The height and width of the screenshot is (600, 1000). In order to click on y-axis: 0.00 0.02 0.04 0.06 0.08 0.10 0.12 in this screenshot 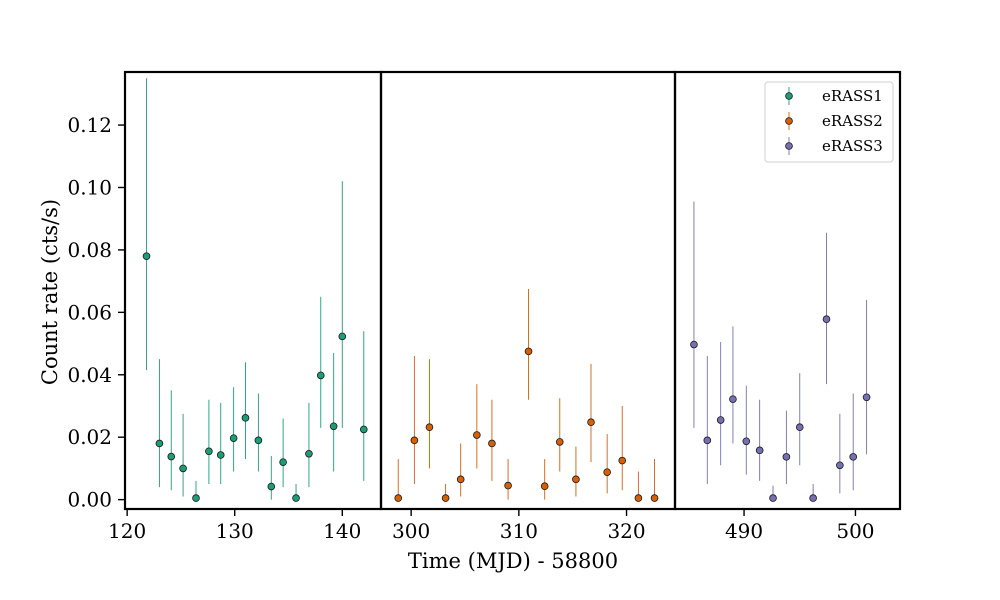, I will do `click(96, 312)`.